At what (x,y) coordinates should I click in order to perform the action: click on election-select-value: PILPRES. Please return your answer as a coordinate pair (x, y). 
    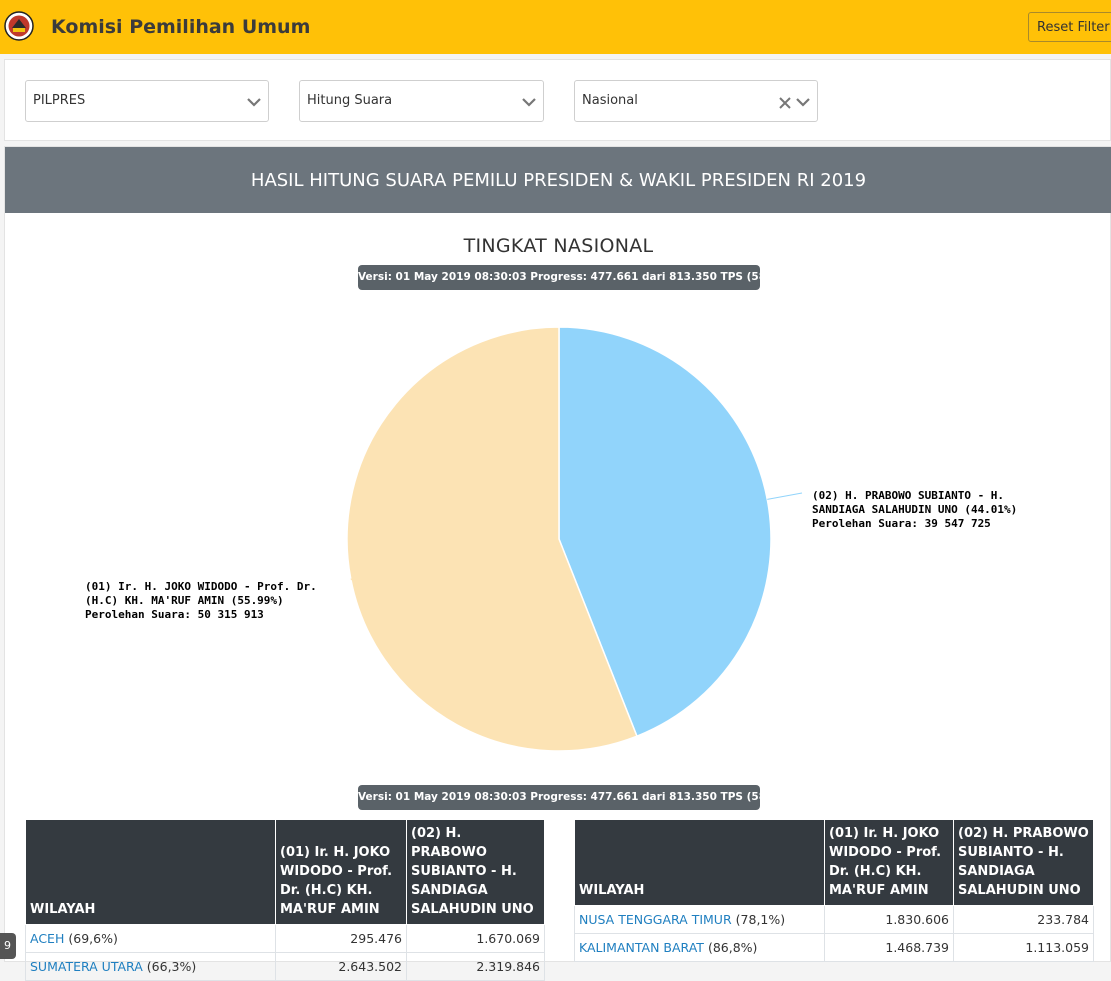
    Looking at the image, I should click on (59, 100).